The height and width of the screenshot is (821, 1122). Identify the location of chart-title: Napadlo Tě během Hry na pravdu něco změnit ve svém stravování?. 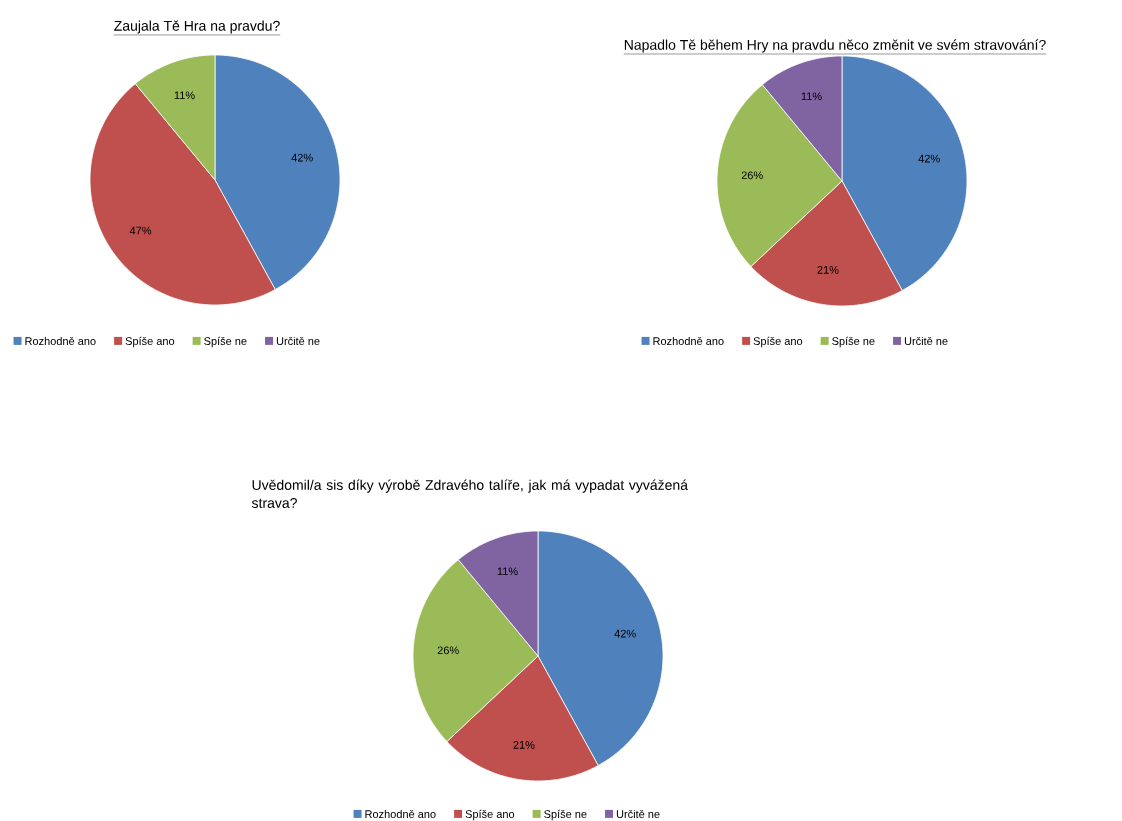
(835, 46).